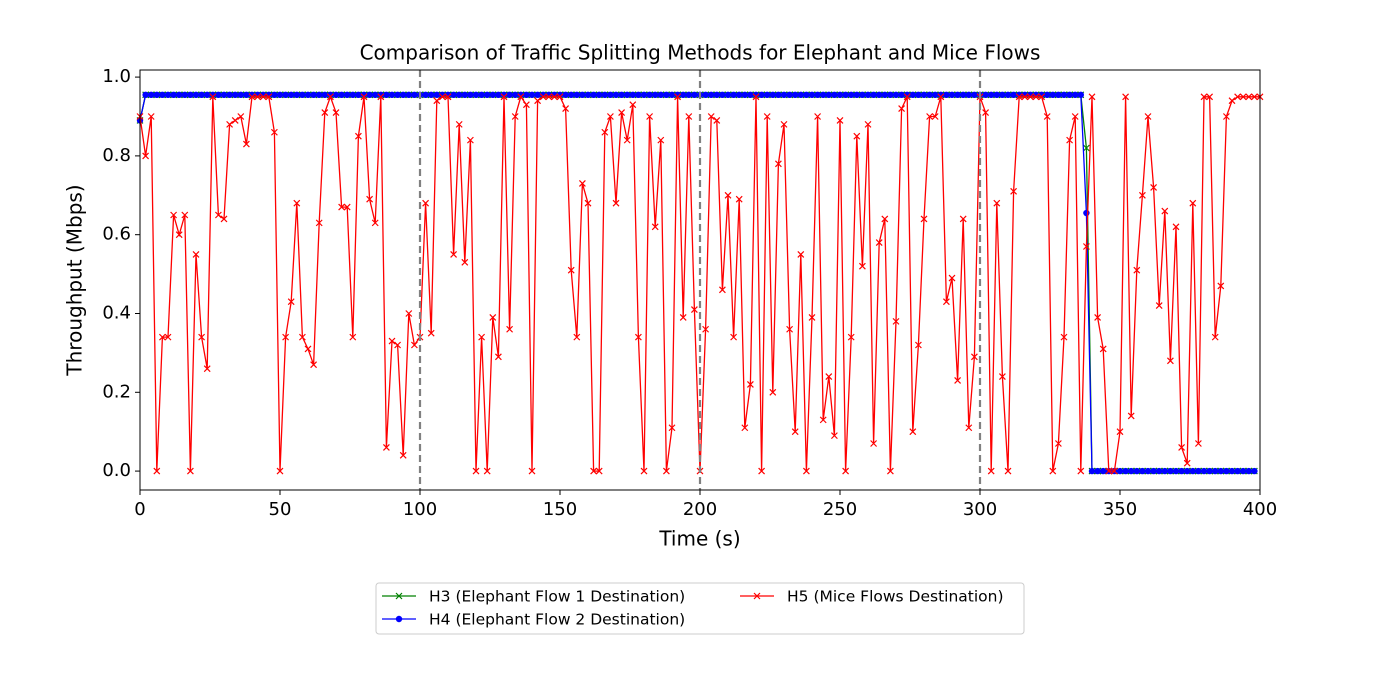 The height and width of the screenshot is (700, 1400). I want to click on legend-label: H3 (Elephant Flow 1 Destination), so click(557, 597).